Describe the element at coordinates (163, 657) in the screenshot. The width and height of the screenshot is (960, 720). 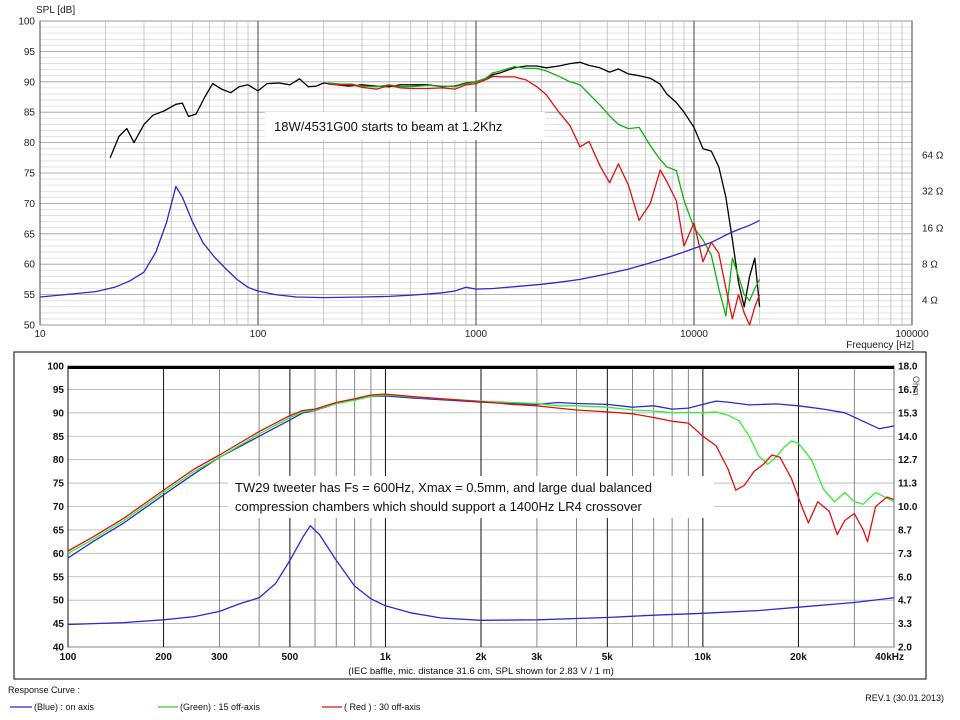
I see `bottom-x-tick-label: 200` at that location.